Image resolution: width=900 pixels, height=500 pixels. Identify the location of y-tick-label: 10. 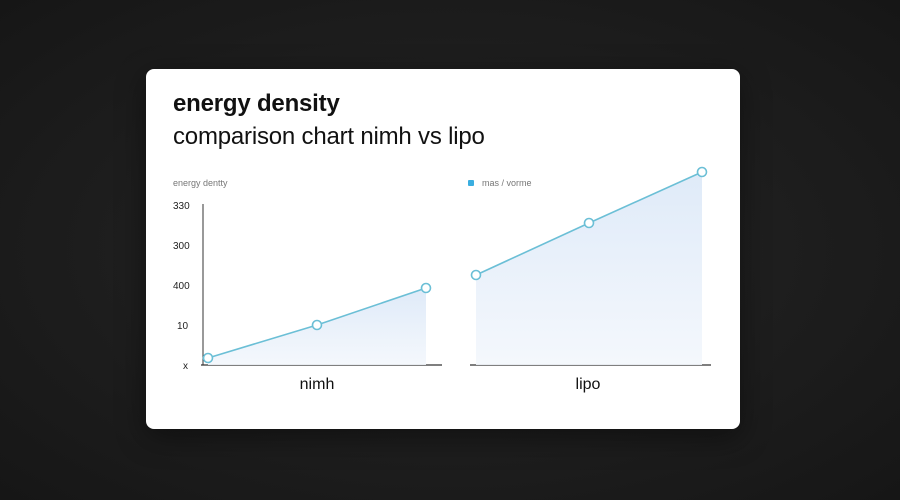
(183, 326).